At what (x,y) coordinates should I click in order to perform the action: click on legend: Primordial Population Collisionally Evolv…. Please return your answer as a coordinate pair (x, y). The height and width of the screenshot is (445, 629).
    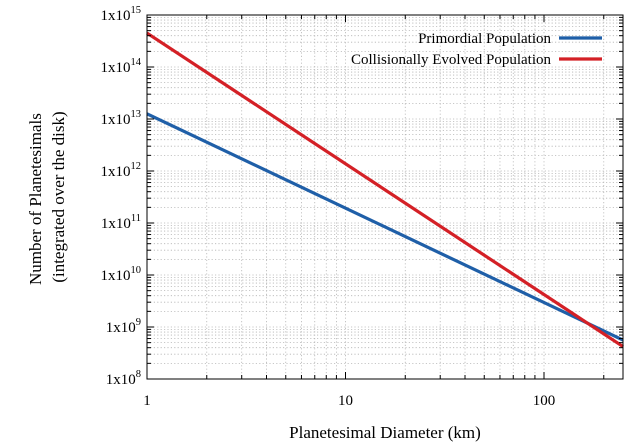
    Looking at the image, I should click on (476, 49).